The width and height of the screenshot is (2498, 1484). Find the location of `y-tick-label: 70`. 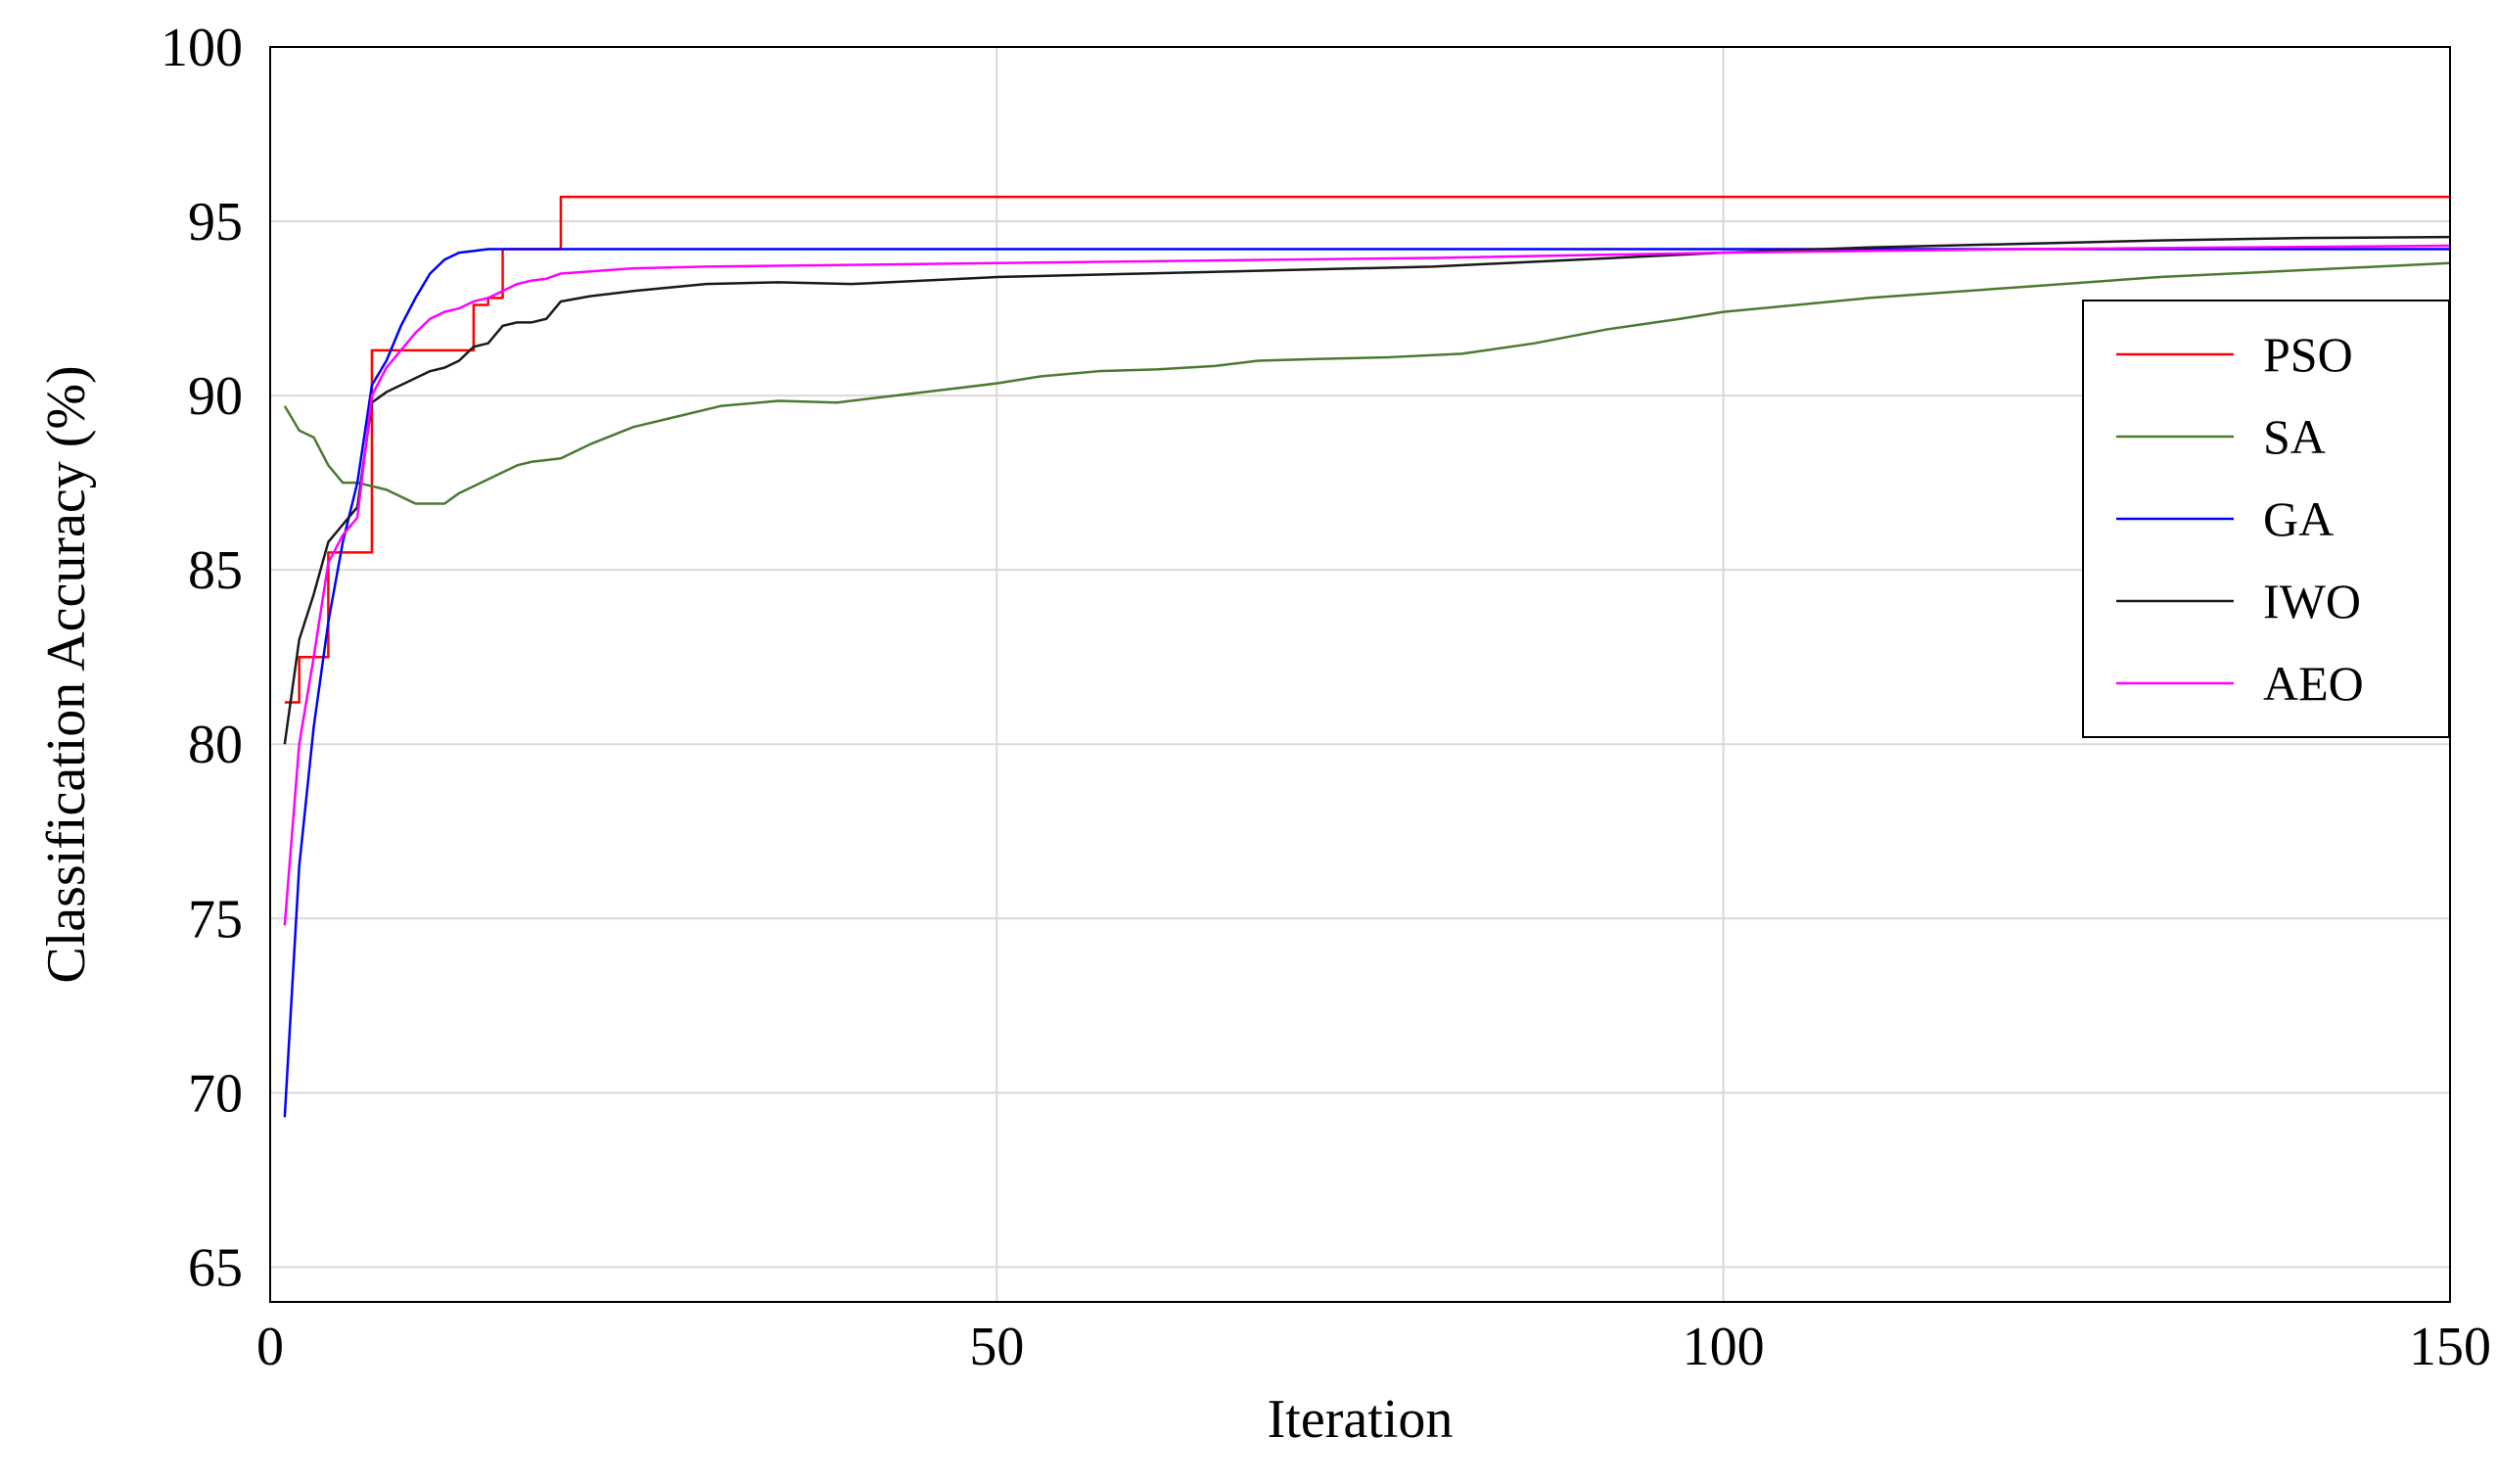

y-tick-label: 70 is located at coordinates (215, 1093).